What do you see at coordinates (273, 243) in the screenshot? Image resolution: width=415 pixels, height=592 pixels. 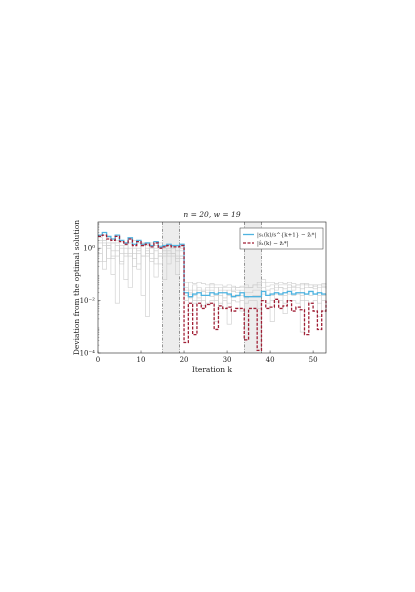 I see `legend-label-series-2: |ŝ₁(k) − z̄ₜ*|` at bounding box center [273, 243].